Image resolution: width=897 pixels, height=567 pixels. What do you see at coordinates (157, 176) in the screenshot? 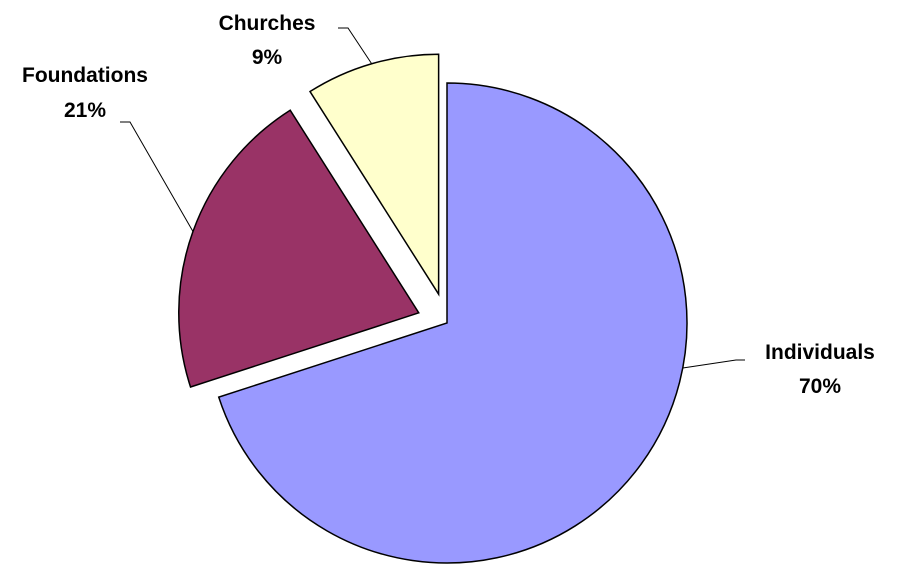
I see `leader-line-foundations` at bounding box center [157, 176].